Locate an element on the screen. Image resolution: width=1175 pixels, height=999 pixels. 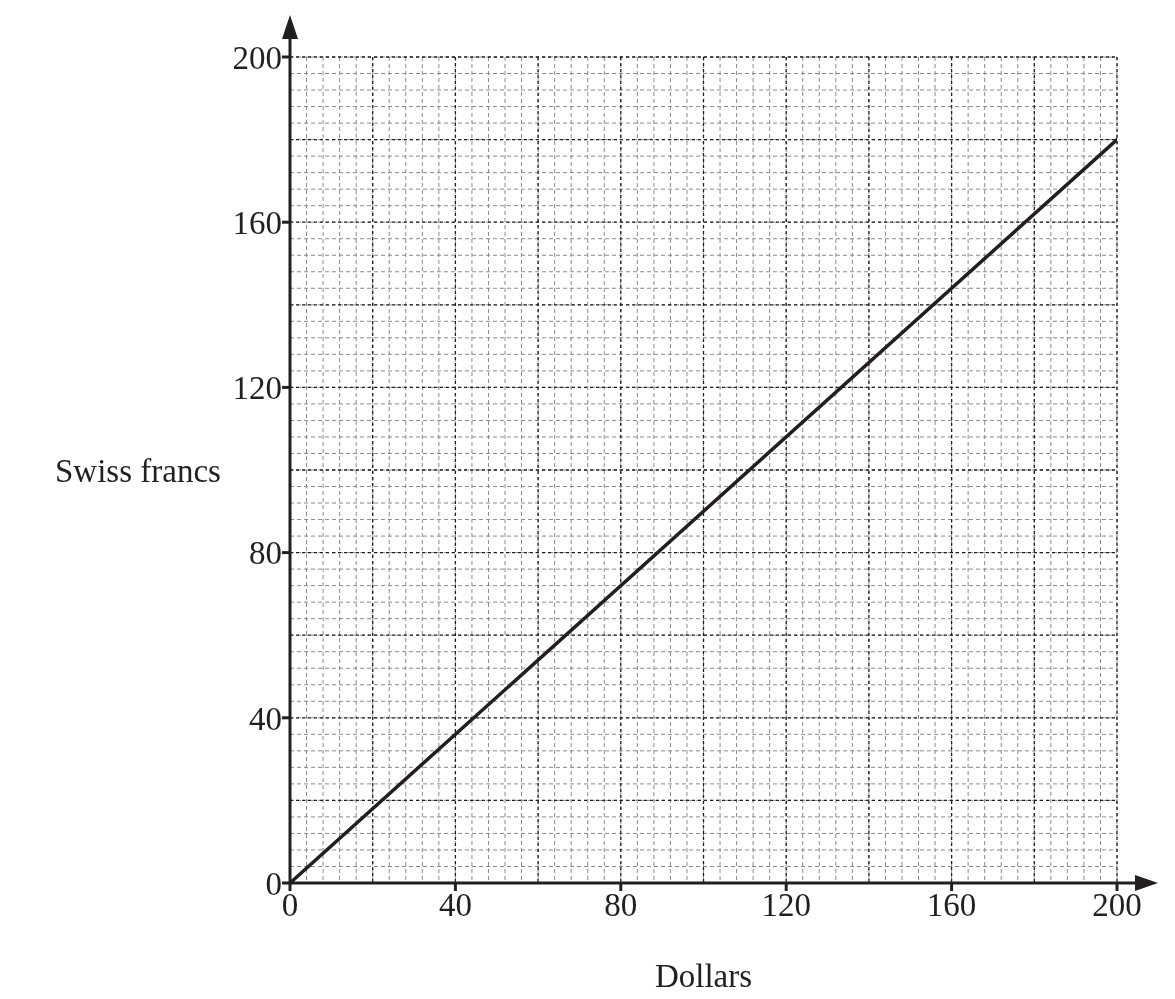
y-tick-label: 40 is located at coordinates (265, 718).